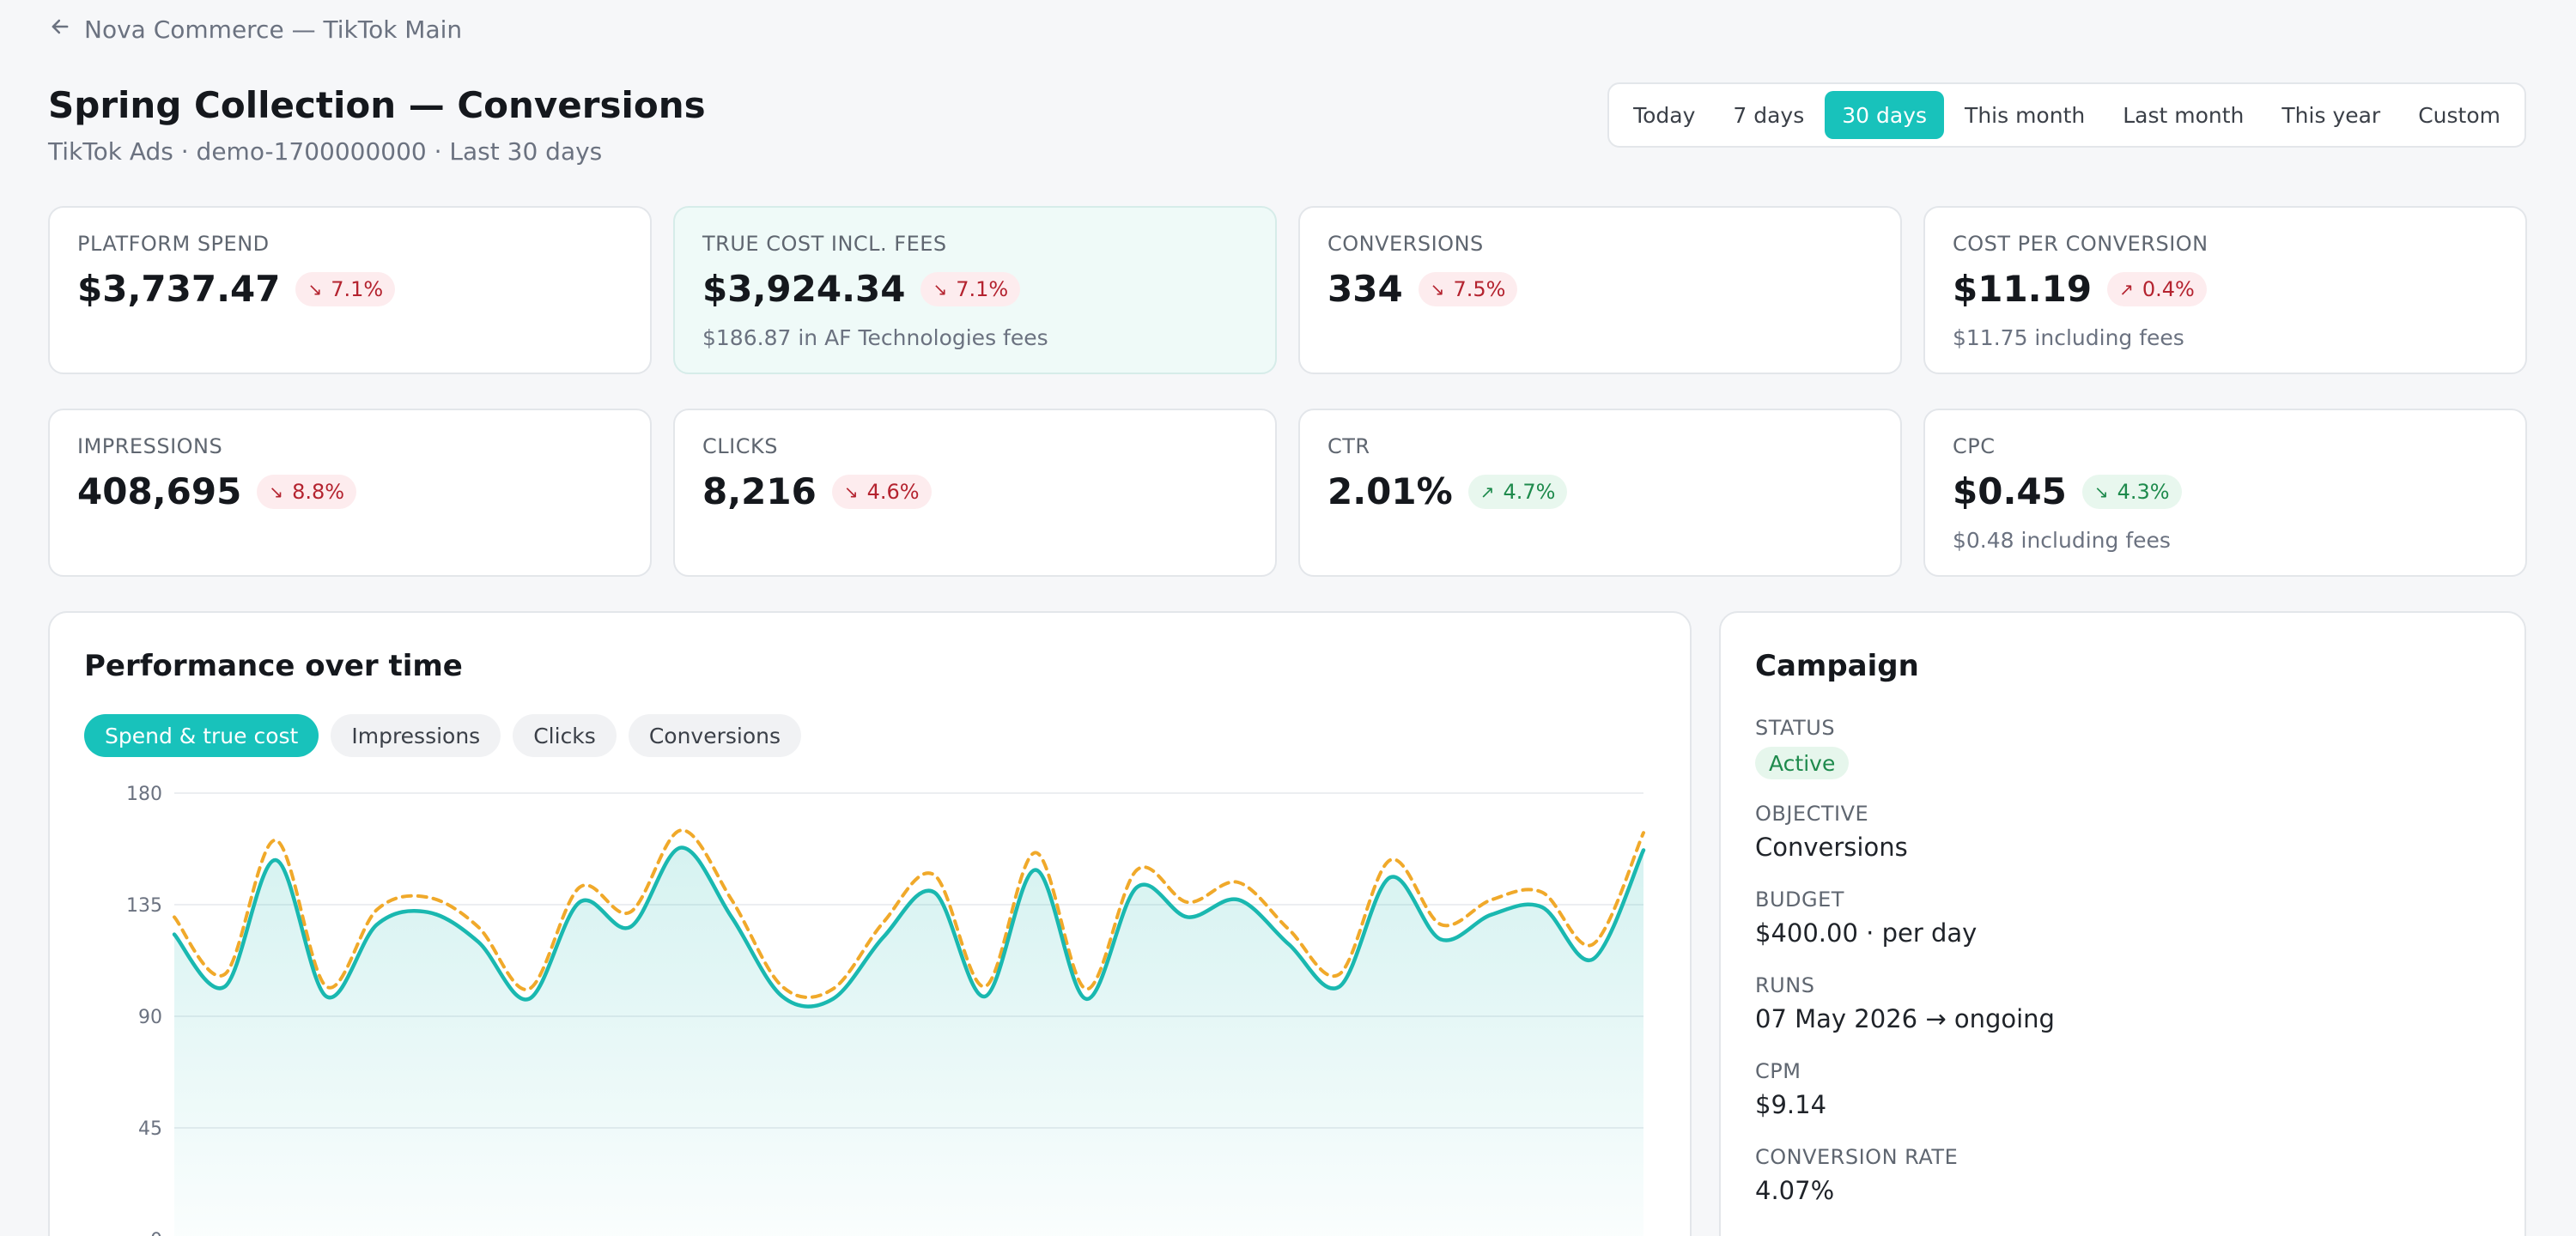 Image resolution: width=2576 pixels, height=1236 pixels. I want to click on kpi-label: PLATFORM SPEND, so click(174, 244).